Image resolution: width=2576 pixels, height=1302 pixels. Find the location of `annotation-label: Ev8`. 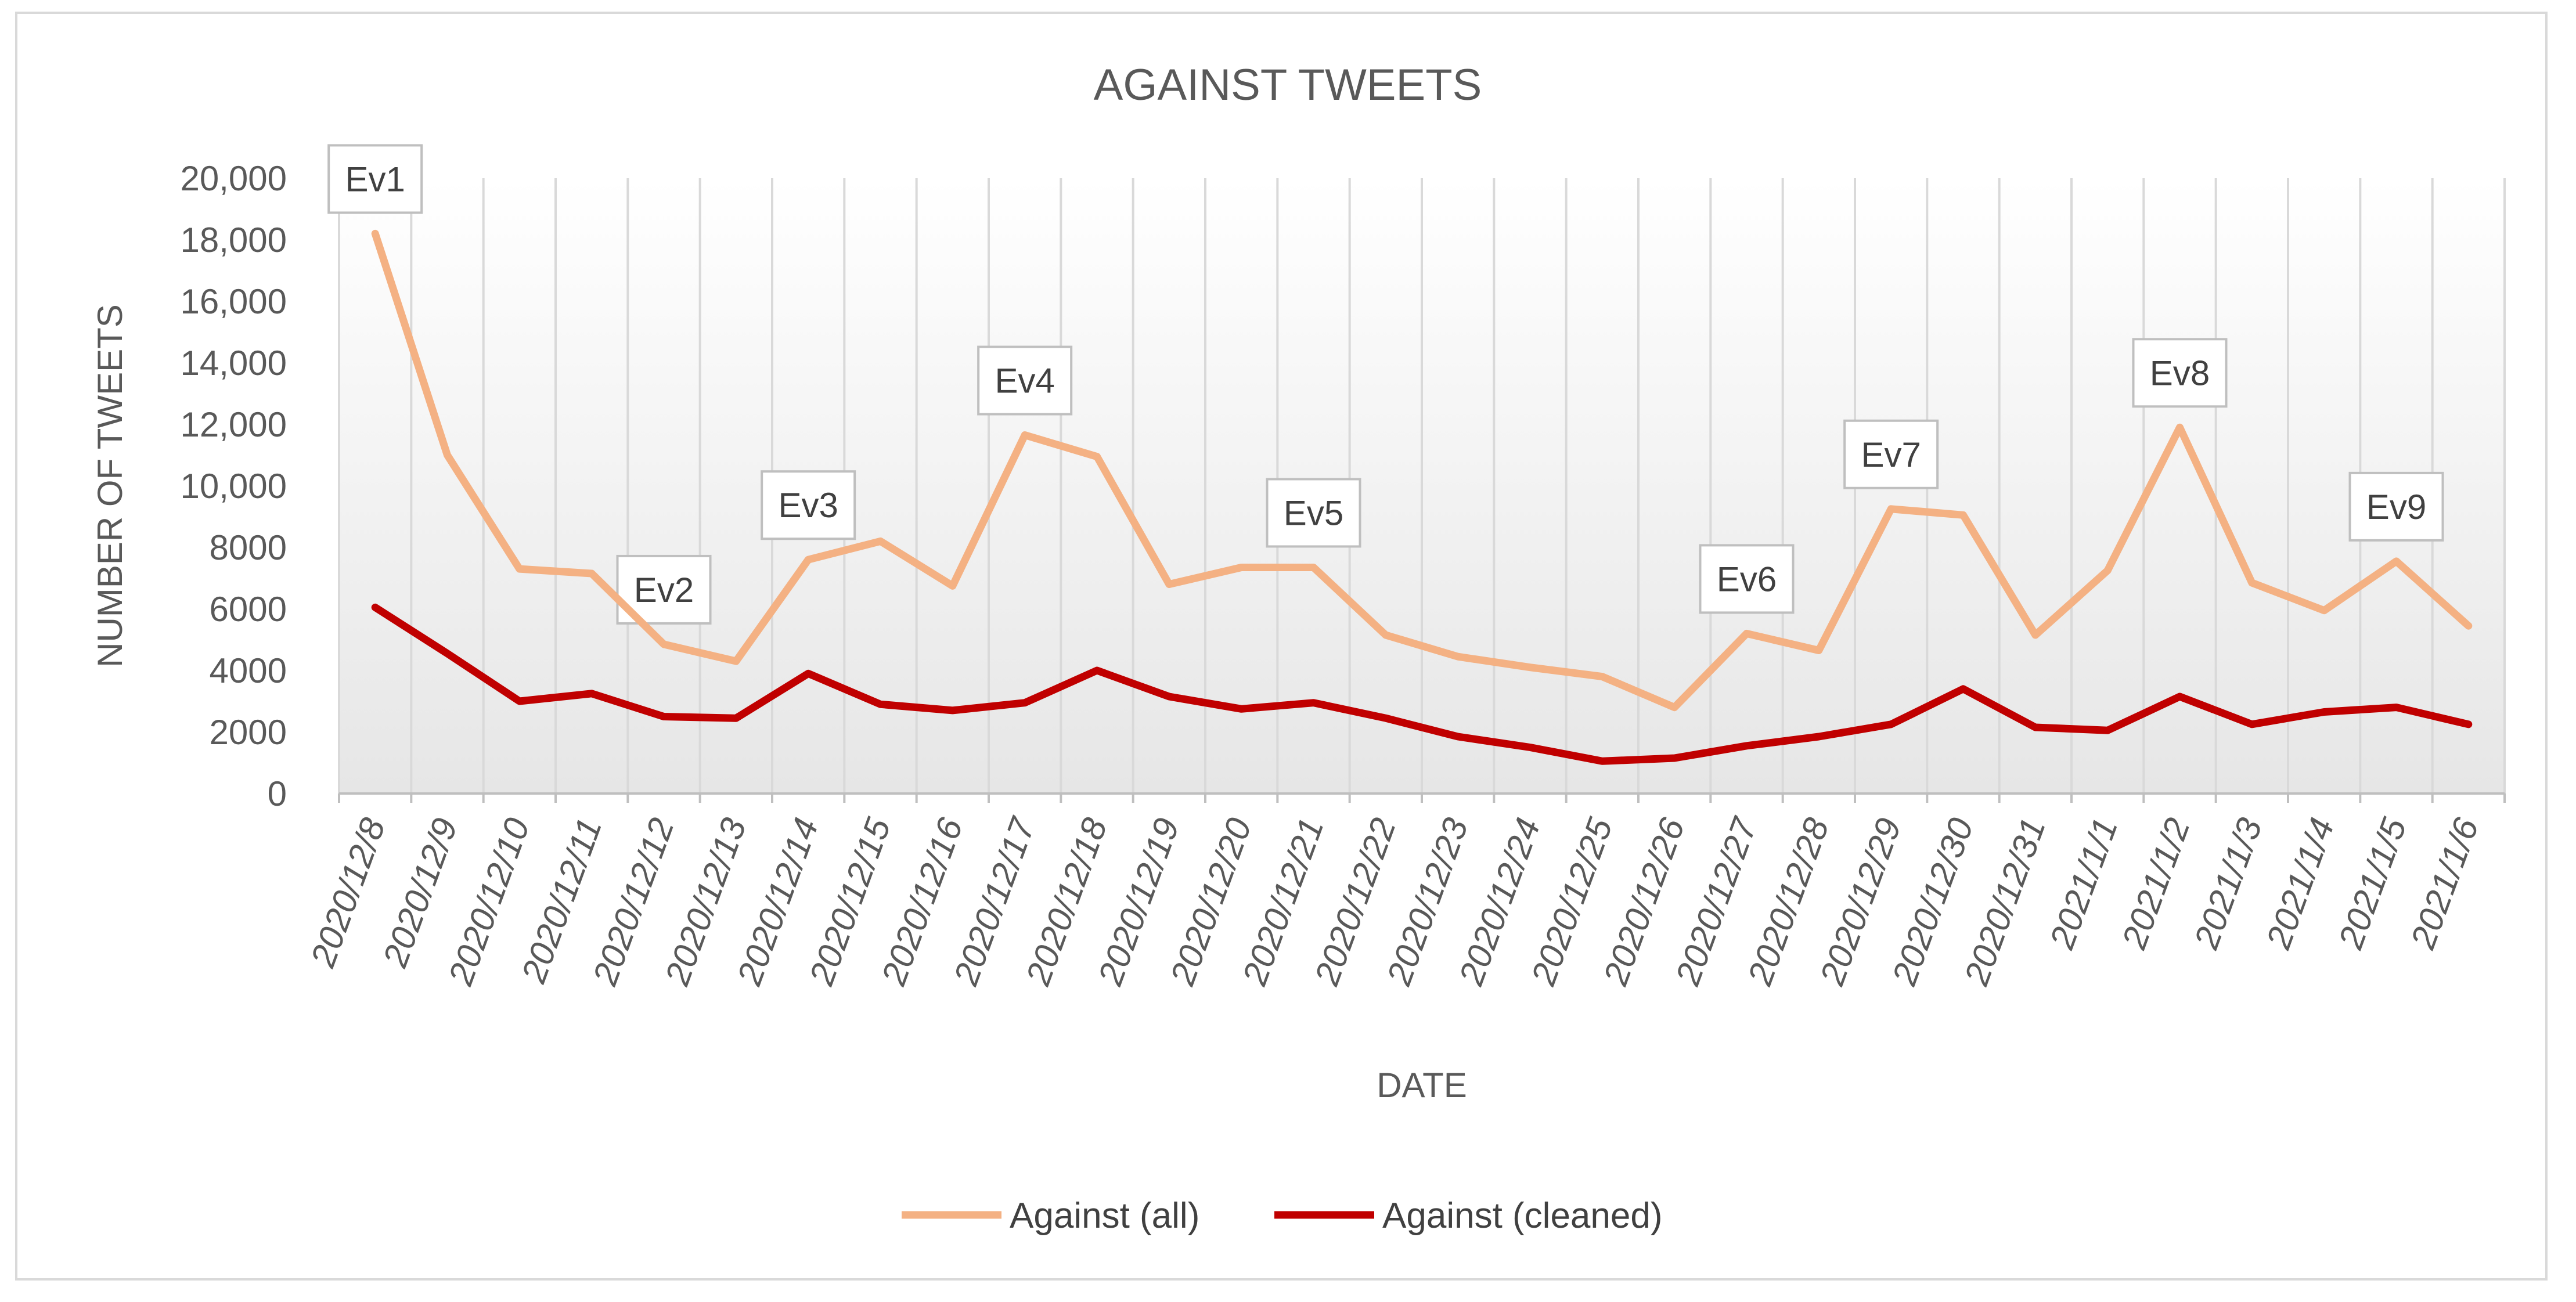

annotation-label: Ev8 is located at coordinates (2180, 373).